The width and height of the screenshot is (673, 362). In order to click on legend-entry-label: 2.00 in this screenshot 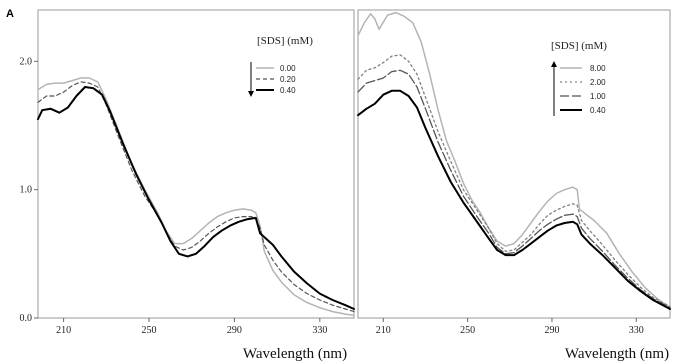, I will do `click(598, 82)`.